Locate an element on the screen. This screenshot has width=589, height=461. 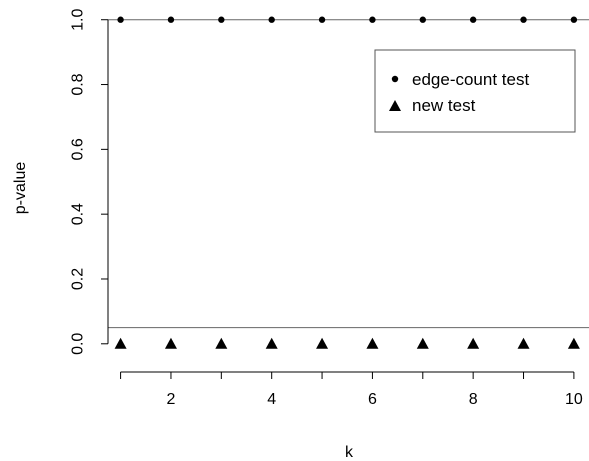
y-tick-label: 1.0 is located at coordinates (78, 20).